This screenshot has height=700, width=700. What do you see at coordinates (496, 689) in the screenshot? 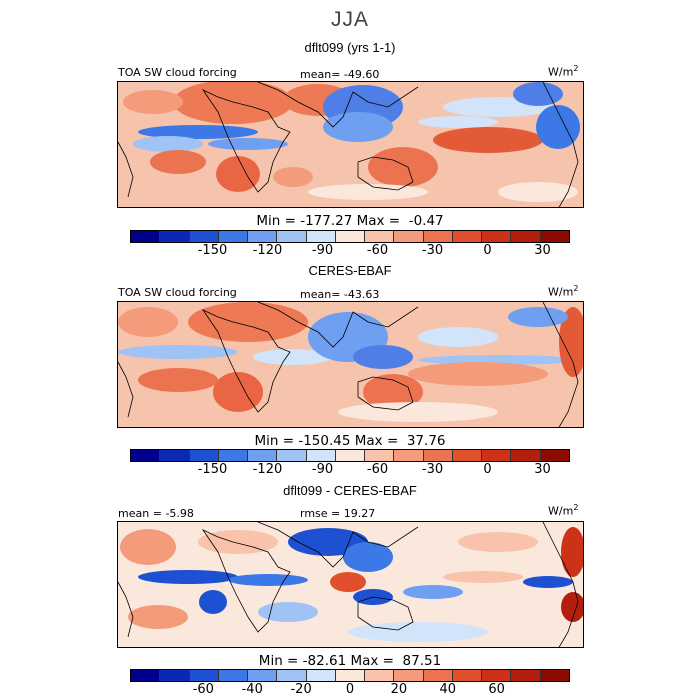
I see `colorbar-3-tick-label: 60` at bounding box center [496, 689].